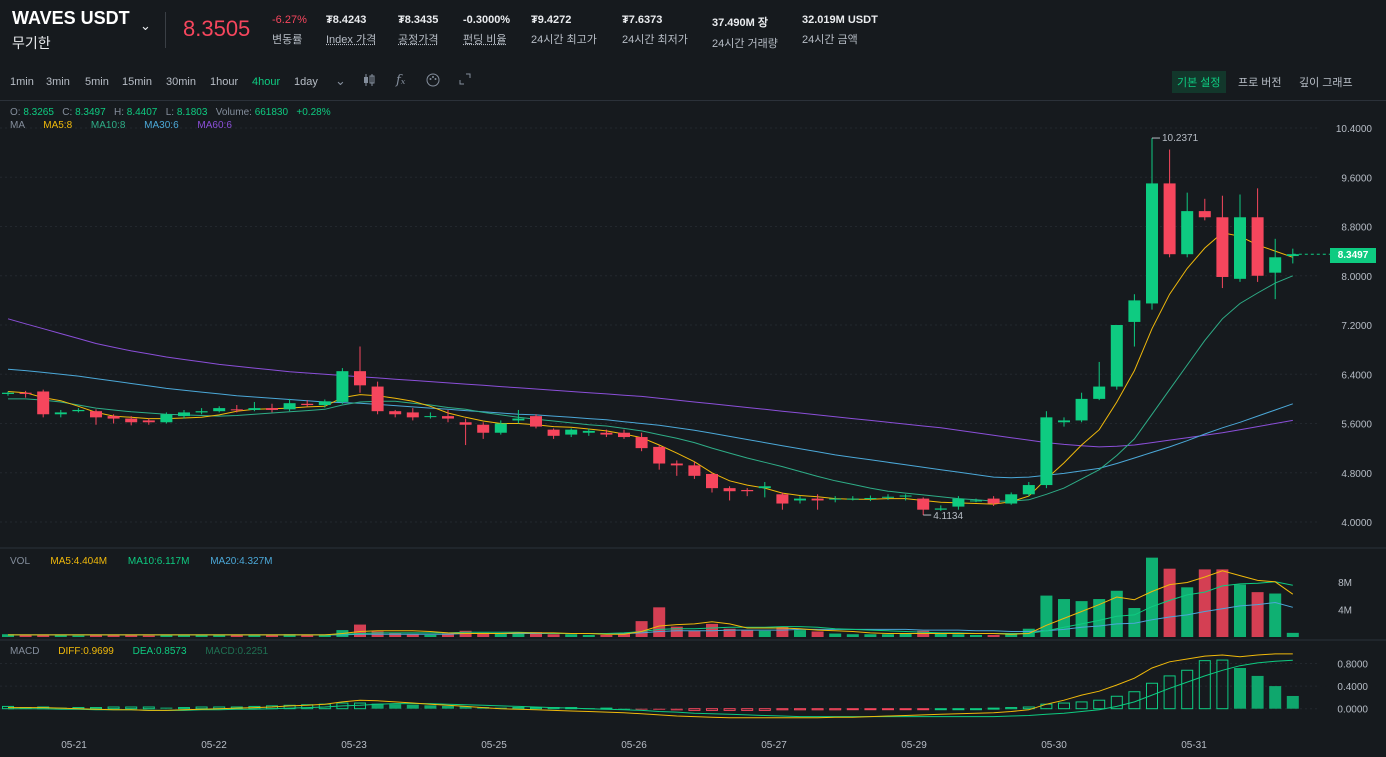 This screenshot has width=1386, height=757. What do you see at coordinates (1199, 82) in the screenshot?
I see `view-basic-button: 기본 설정` at bounding box center [1199, 82].